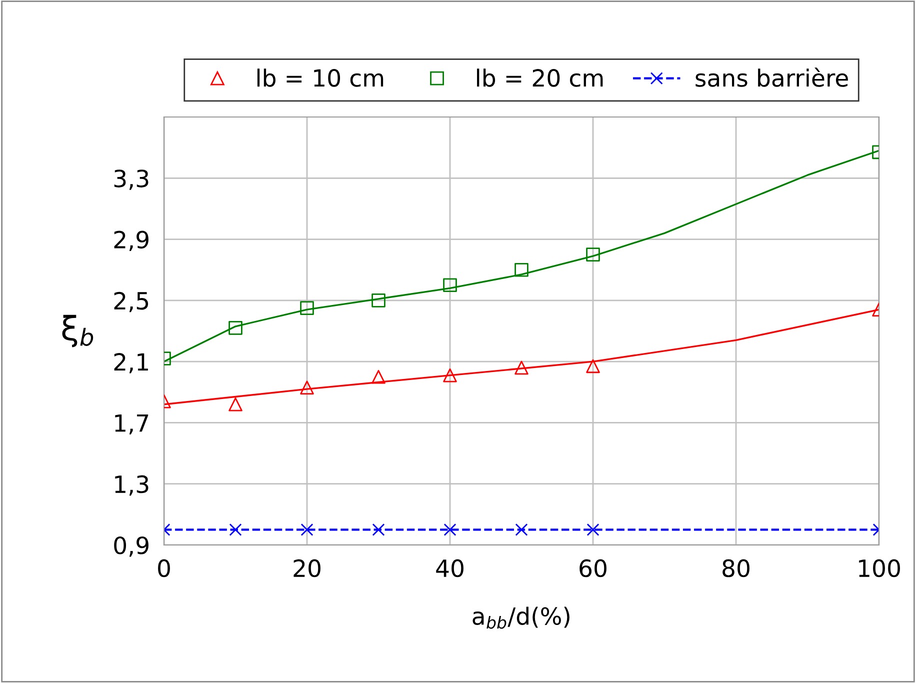 The height and width of the screenshot is (683, 916). I want to click on y-tick-label: 2,5, so click(131, 302).